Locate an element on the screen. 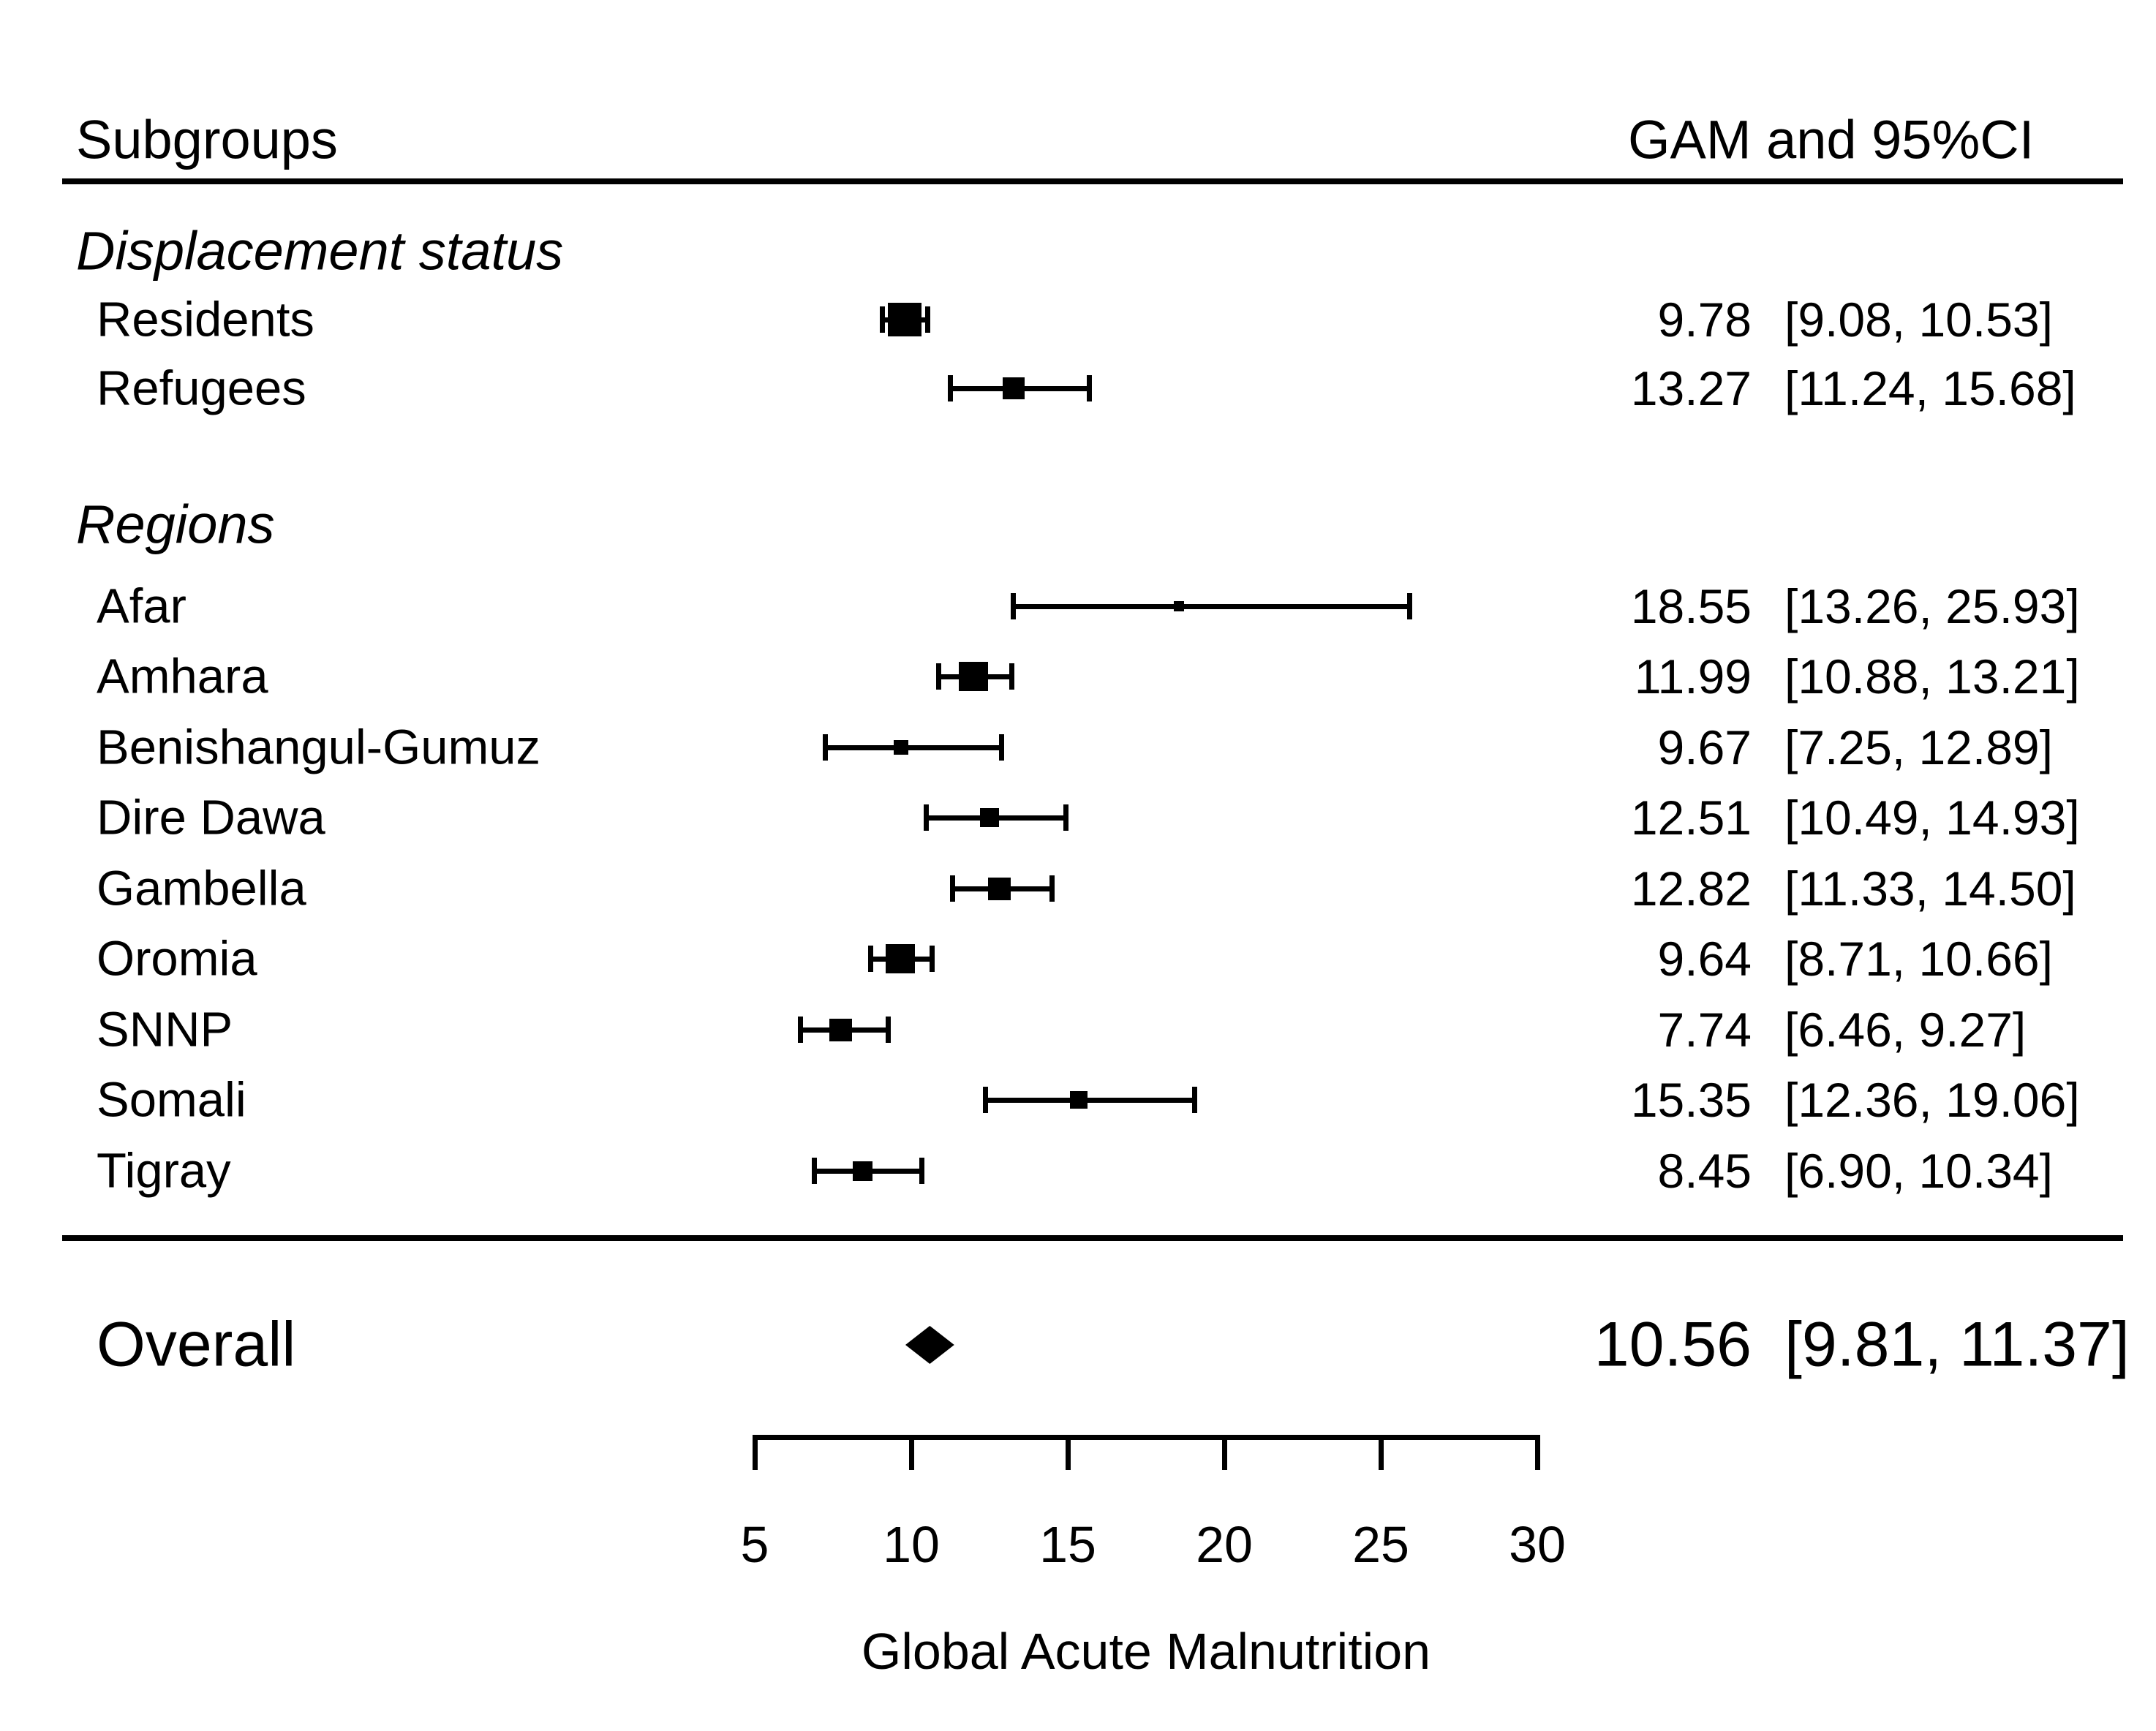 This screenshot has width=2156, height=1731. estimate-value: 18.55 is located at coordinates (1691, 606).